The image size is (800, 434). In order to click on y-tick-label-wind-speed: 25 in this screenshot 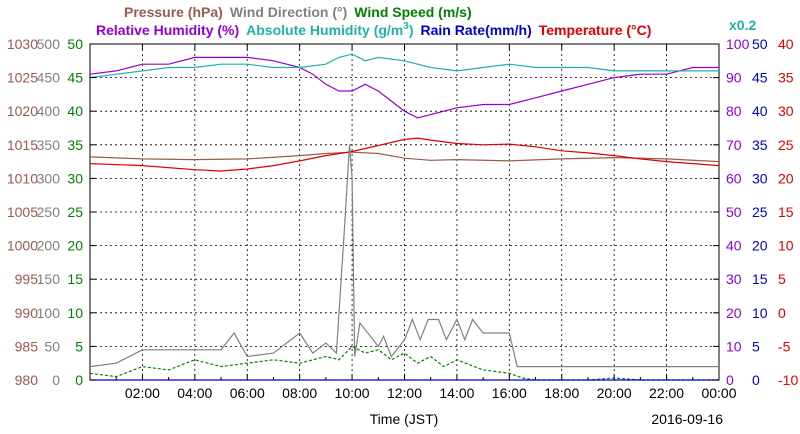, I will do `click(75, 212)`.